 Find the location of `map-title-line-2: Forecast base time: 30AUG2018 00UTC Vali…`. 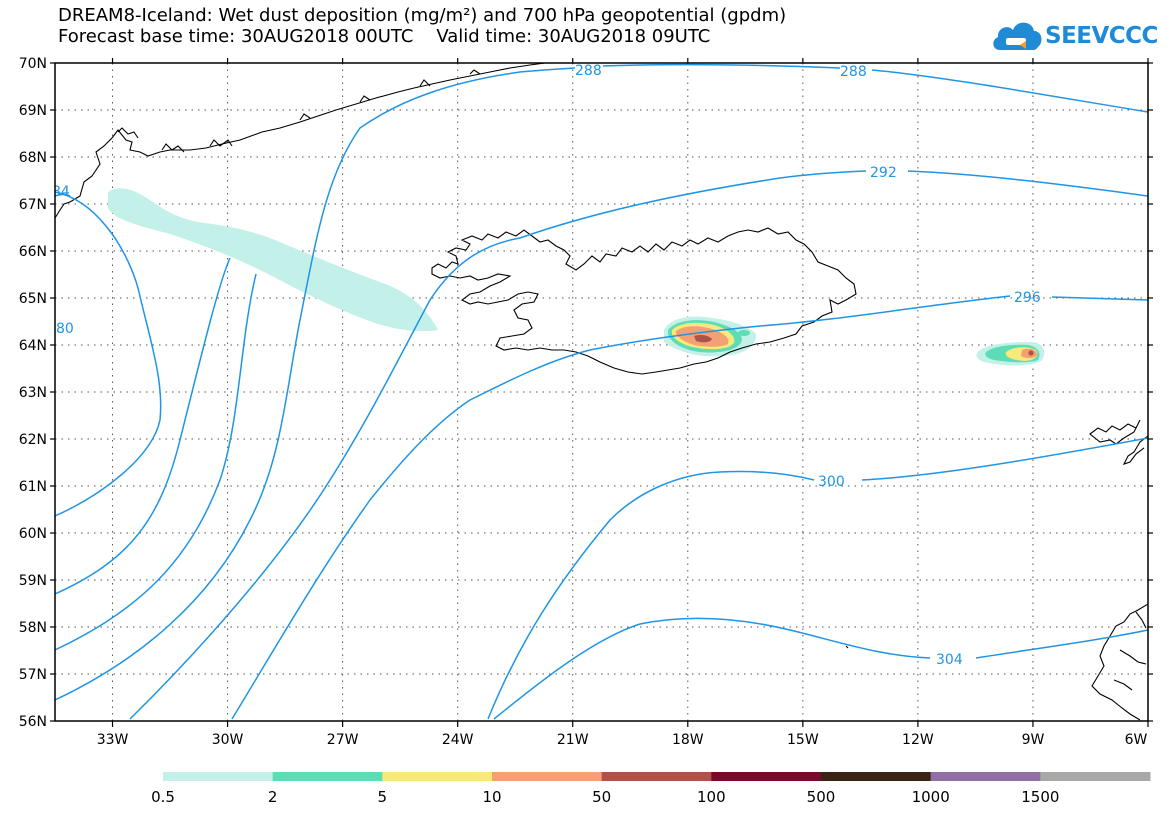

map-title-line-2: Forecast base time: 30AUG2018 00UTC Vali… is located at coordinates (384, 36).